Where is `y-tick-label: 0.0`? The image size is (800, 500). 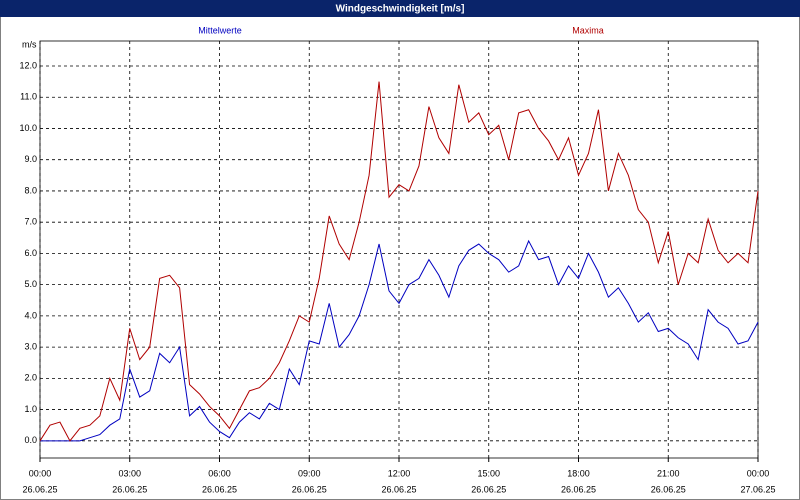
y-tick-label: 0.0 is located at coordinates (30, 440).